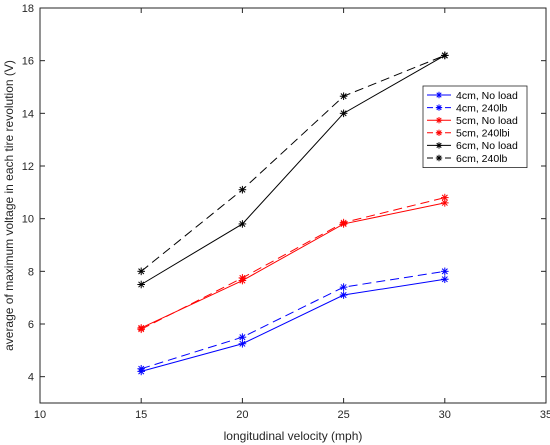 This screenshot has width=550, height=445. What do you see at coordinates (40, 415) in the screenshot?
I see `x-tick-label: 10` at bounding box center [40, 415].